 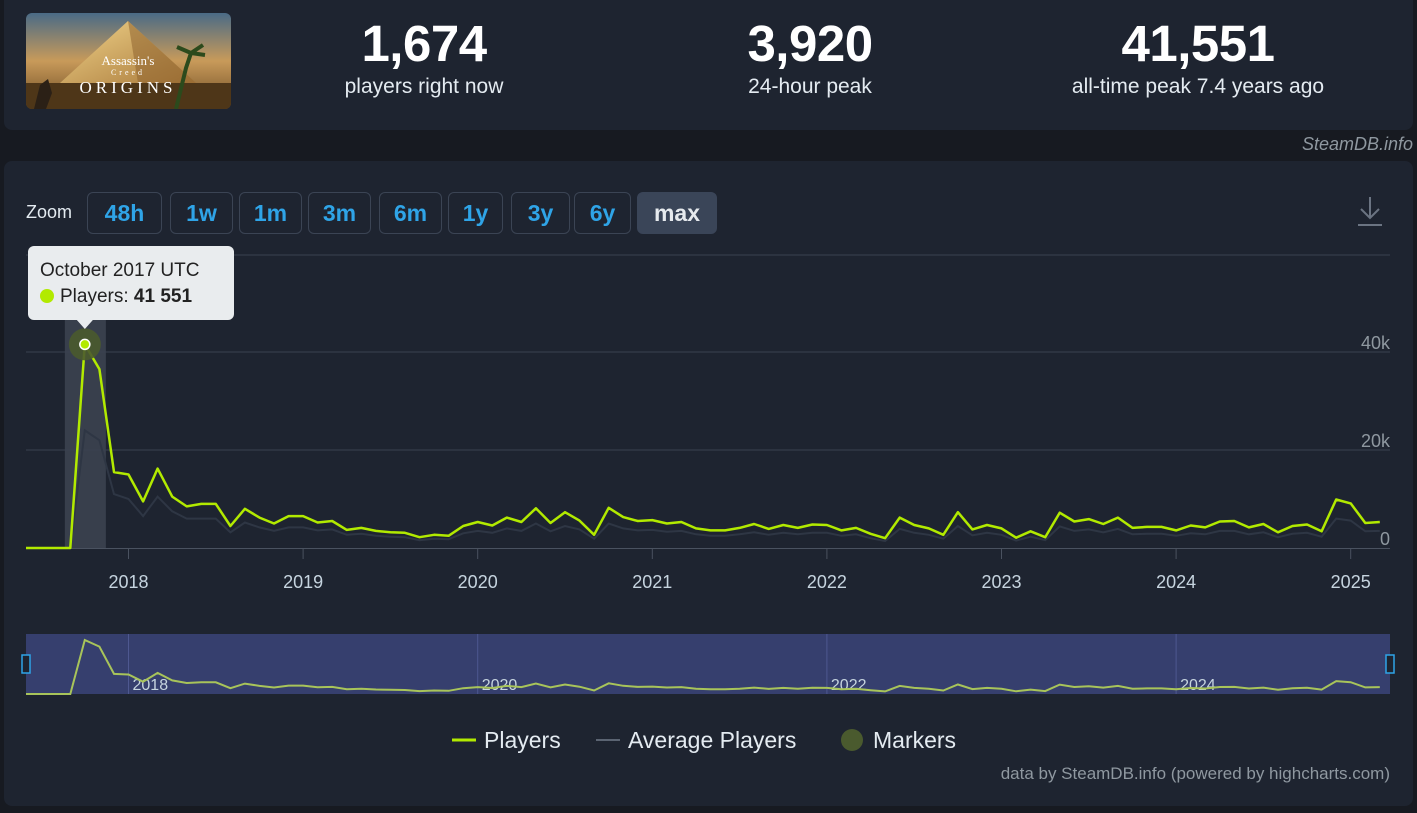 I want to click on zoom-button-1y: 1y, so click(x=475, y=213).